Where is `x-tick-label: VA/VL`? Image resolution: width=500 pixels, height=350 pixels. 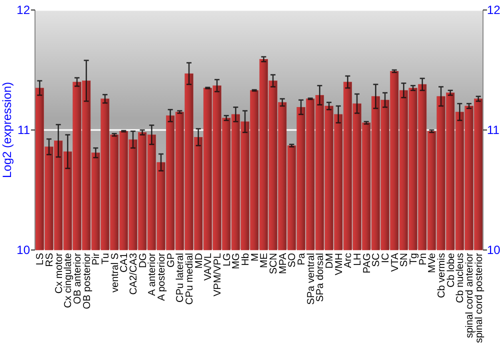 x-tick-label: VA/VL is located at coordinates (208, 266).